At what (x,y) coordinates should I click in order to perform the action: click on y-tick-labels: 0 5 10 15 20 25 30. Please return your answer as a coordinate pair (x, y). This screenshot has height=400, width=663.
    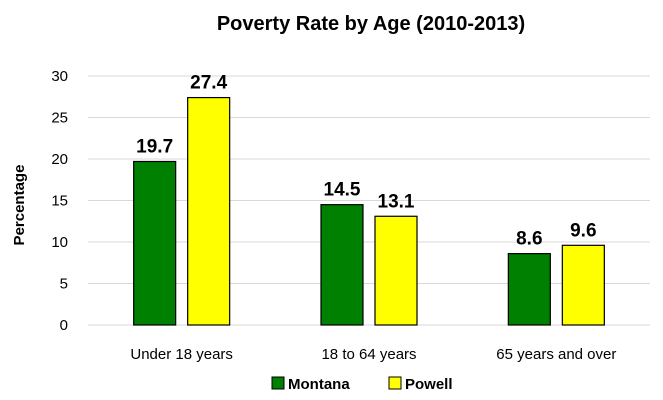
    Looking at the image, I should click on (59, 201).